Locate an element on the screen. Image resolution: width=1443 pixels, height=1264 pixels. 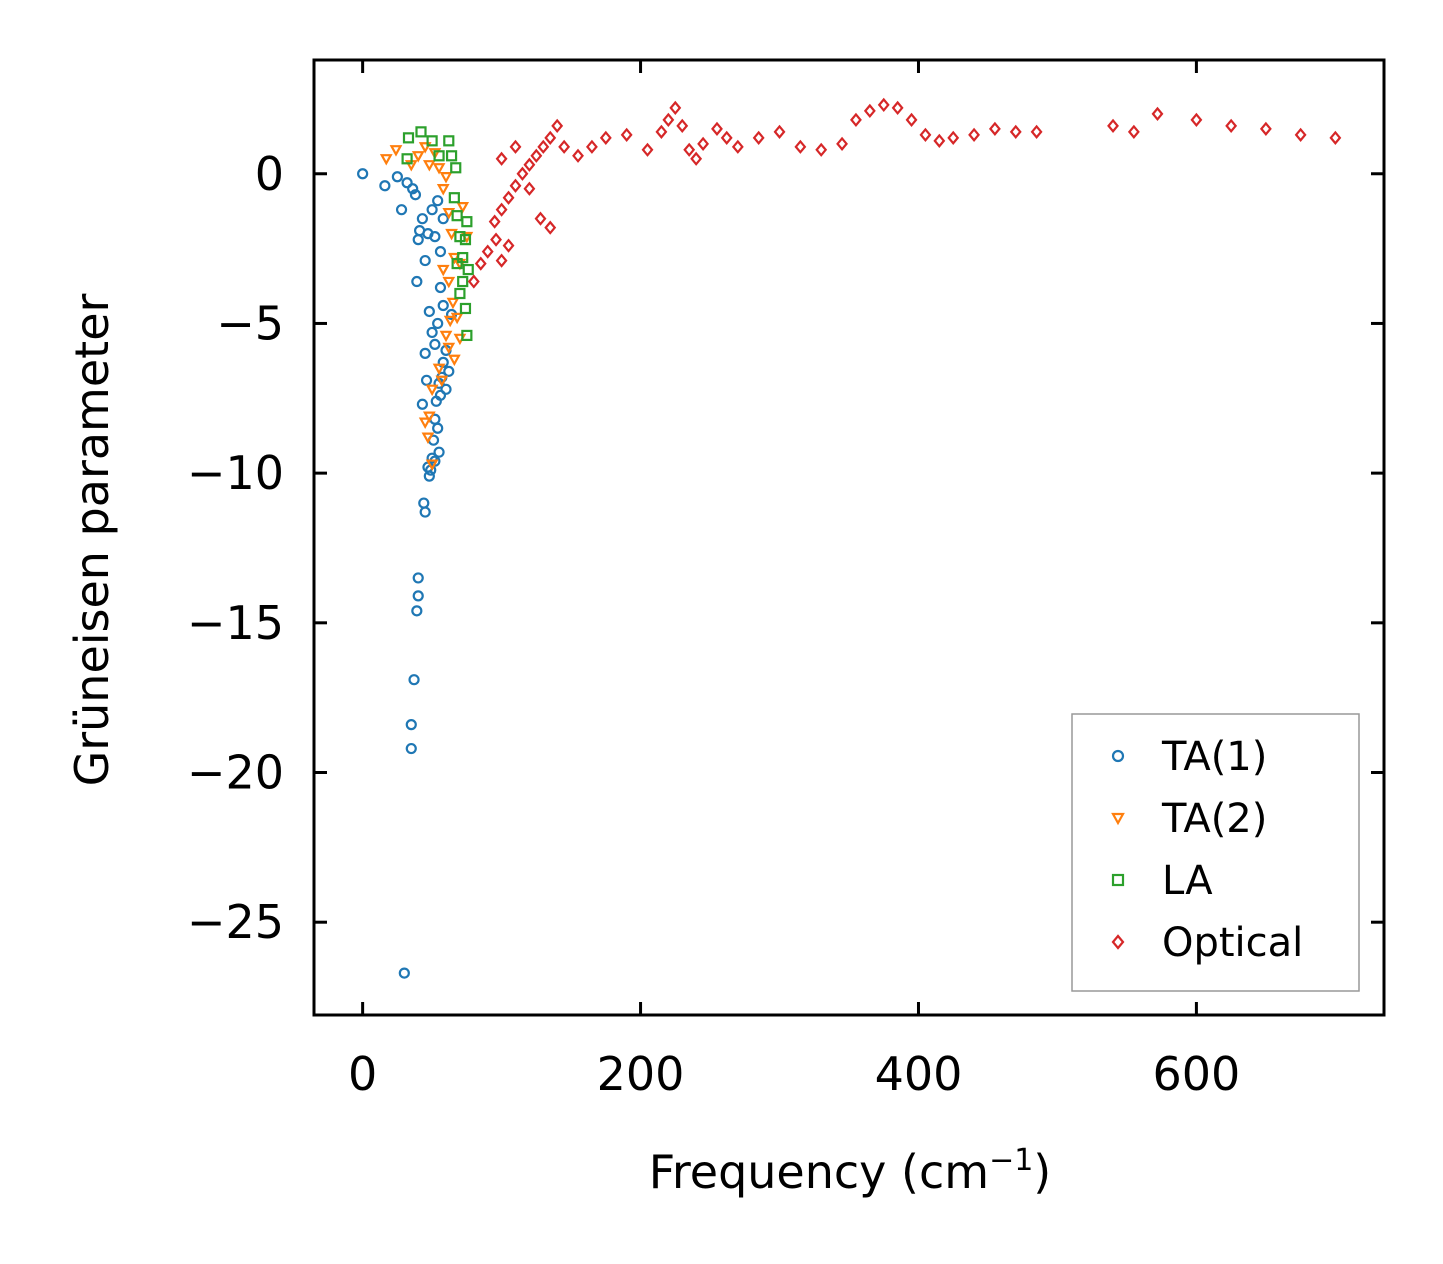
legend-marker is located at coordinates (1118, 880).